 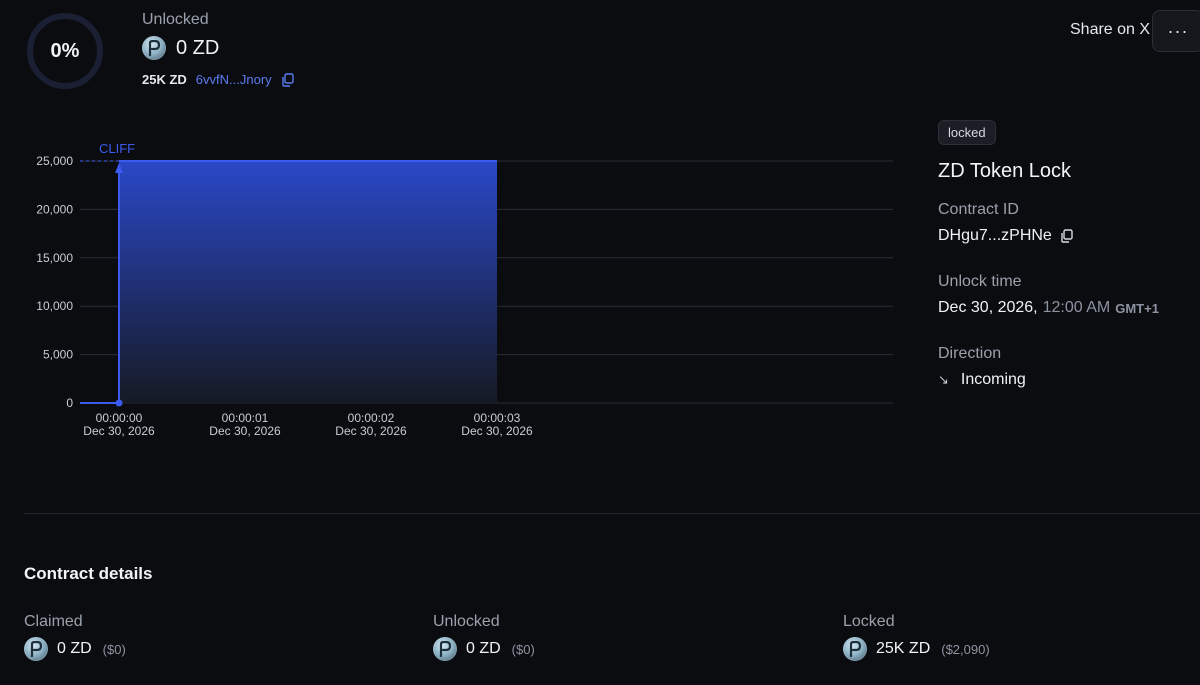 I want to click on x-tick-time: 00:00:03, so click(x=497, y=418).